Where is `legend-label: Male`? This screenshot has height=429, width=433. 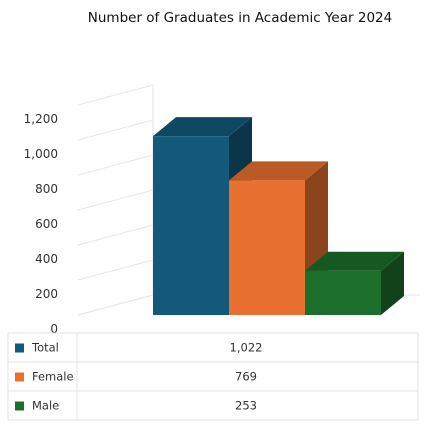
legend-label: Male is located at coordinates (45, 406).